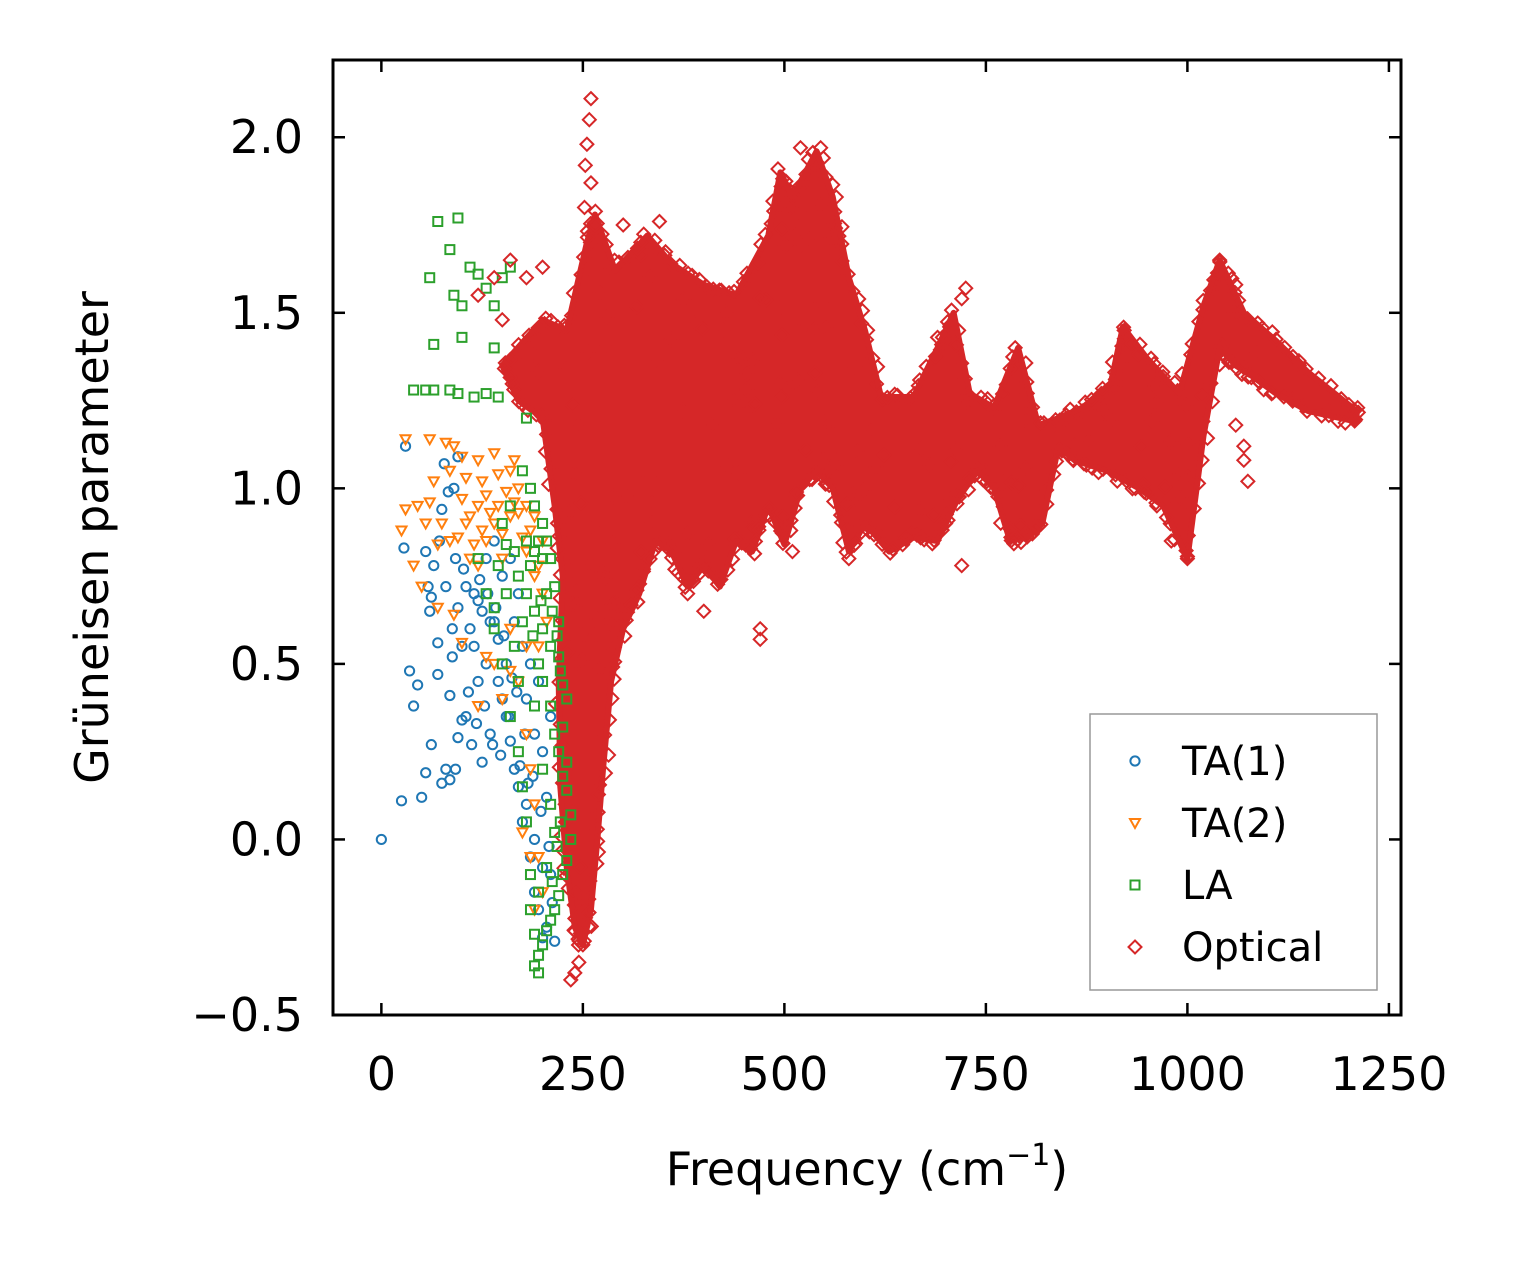 The height and width of the screenshot is (1264, 1526). What do you see at coordinates (266, 313) in the screenshot?
I see `y-tick-label: 1.5` at bounding box center [266, 313].